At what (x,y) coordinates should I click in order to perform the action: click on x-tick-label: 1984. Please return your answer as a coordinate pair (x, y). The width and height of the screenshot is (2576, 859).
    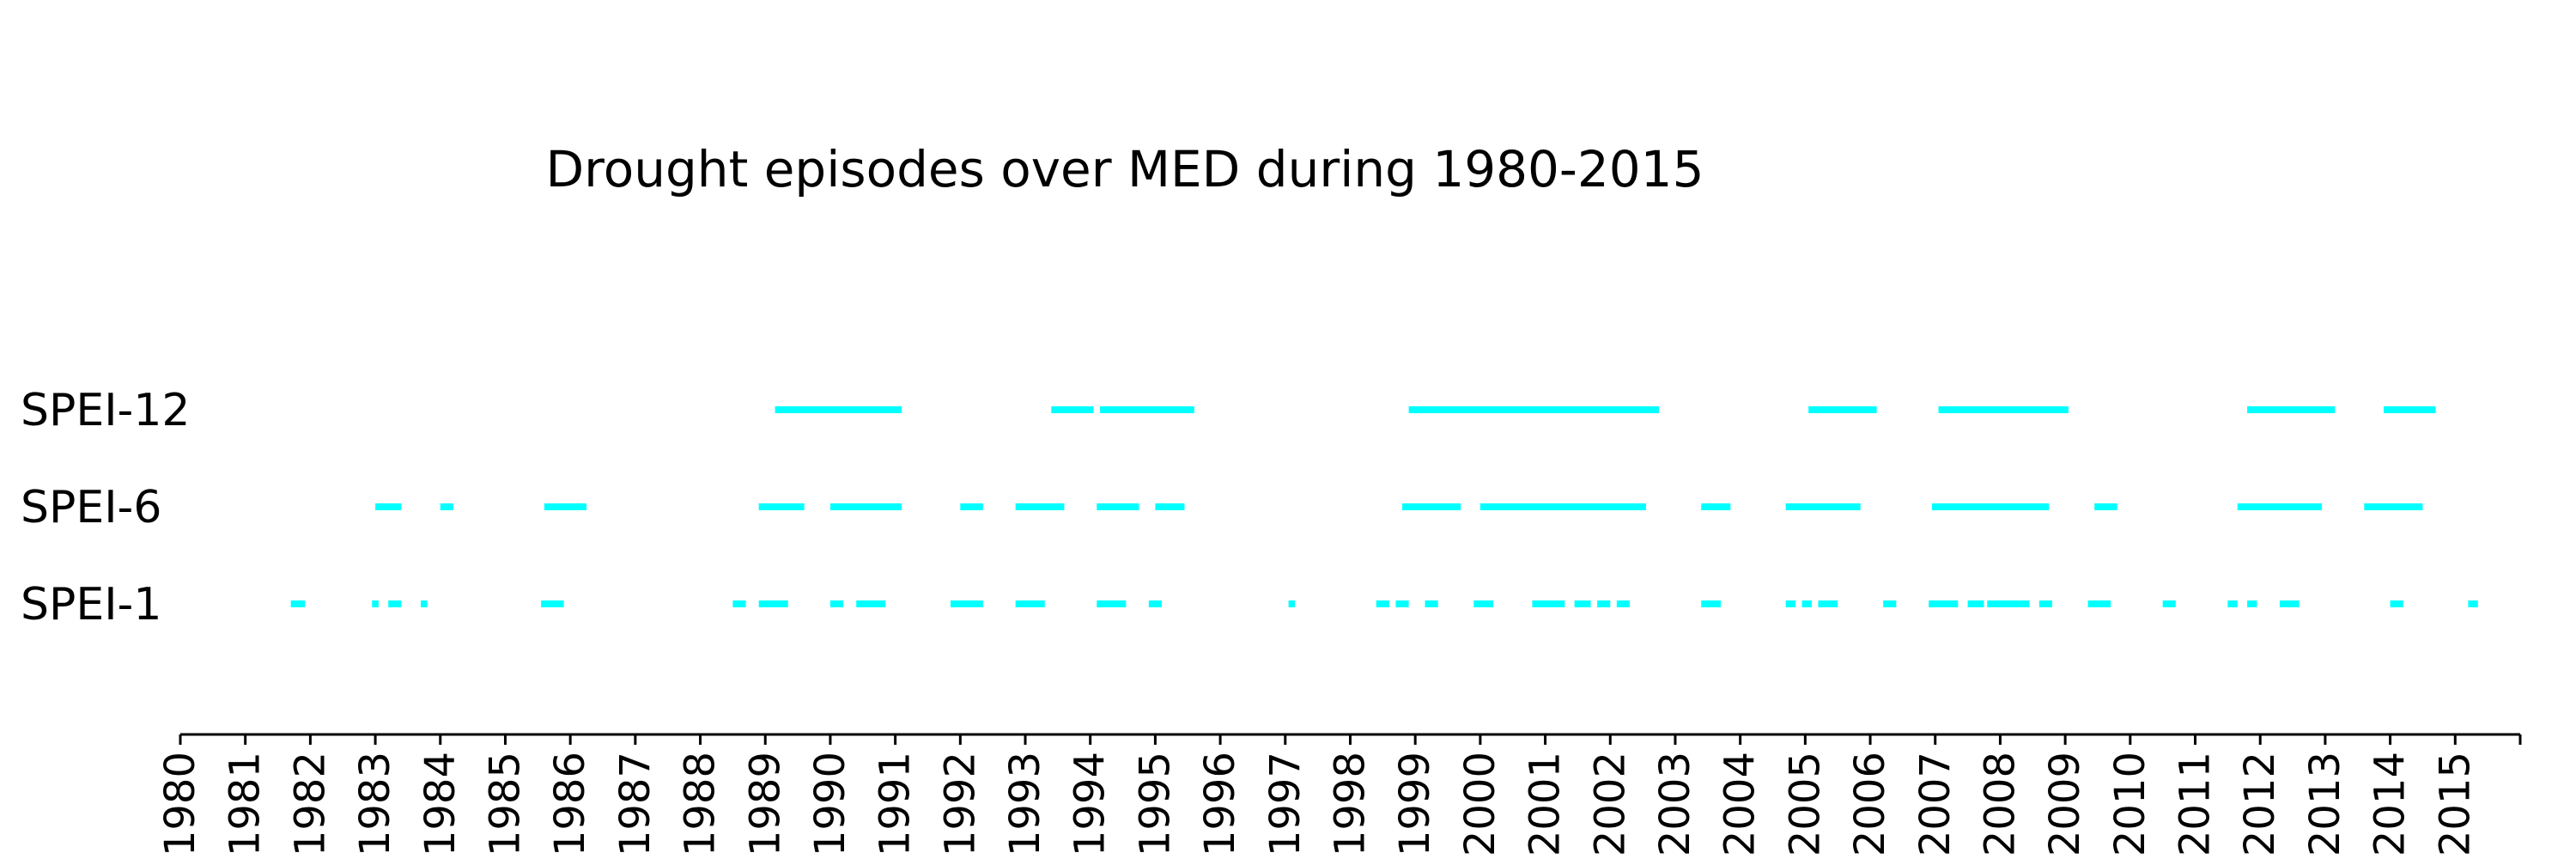
    Looking at the image, I should click on (441, 804).